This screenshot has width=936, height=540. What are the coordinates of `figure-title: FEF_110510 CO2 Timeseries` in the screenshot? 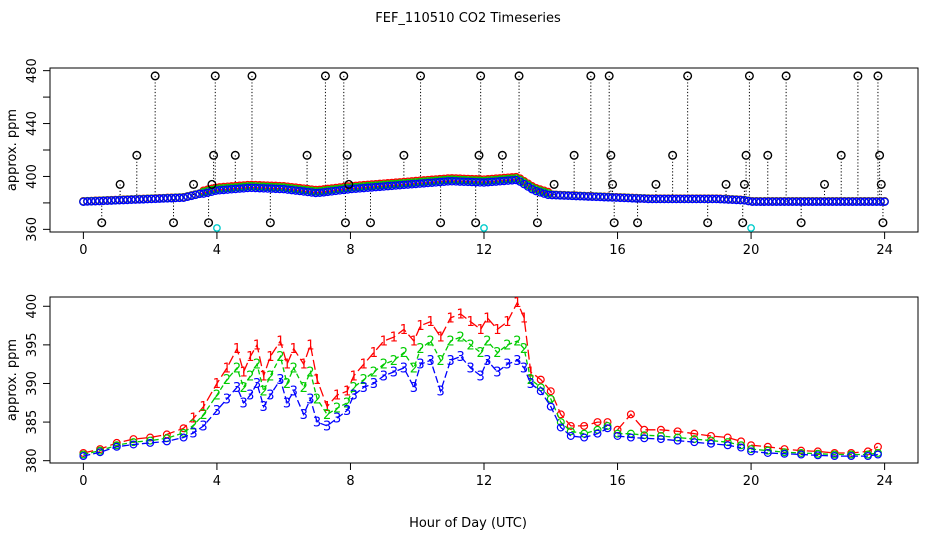 It's located at (468, 18).